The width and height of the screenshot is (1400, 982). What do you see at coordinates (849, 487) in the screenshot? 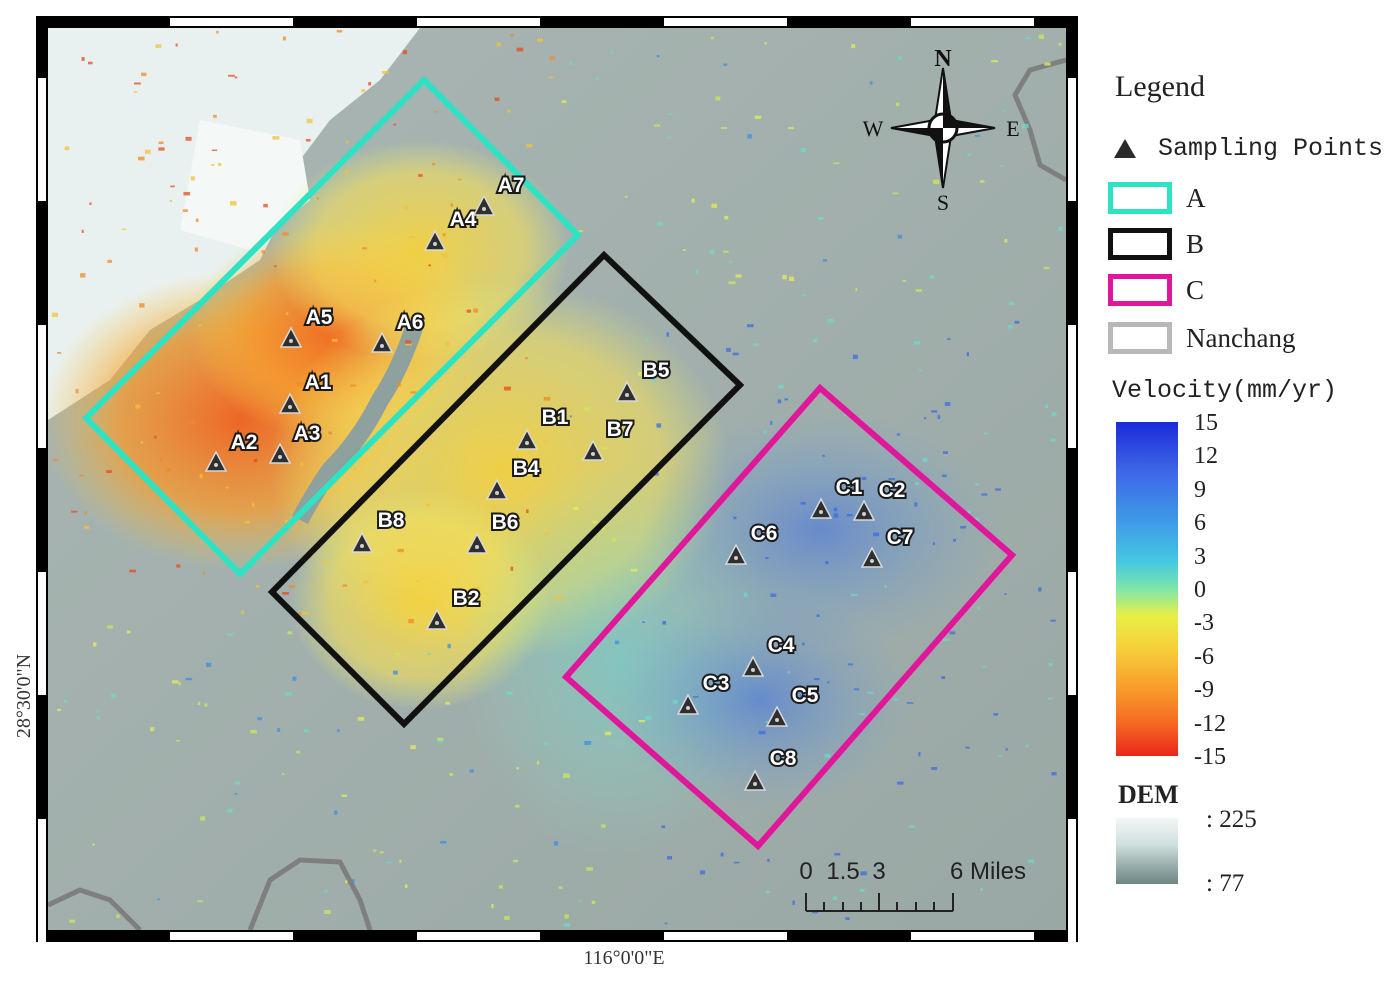
I see `sampling-point-label: C1` at bounding box center [849, 487].